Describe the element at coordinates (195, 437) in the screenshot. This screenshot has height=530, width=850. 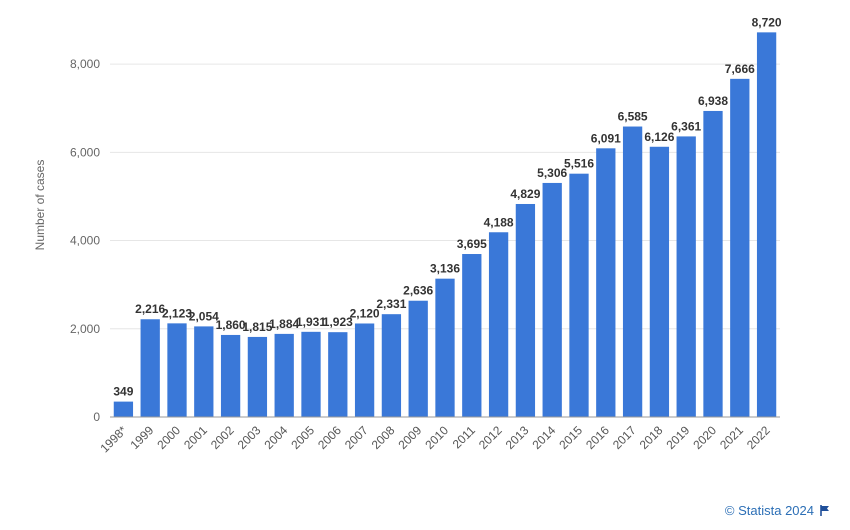
I see `x-tick-label: 2001` at that location.